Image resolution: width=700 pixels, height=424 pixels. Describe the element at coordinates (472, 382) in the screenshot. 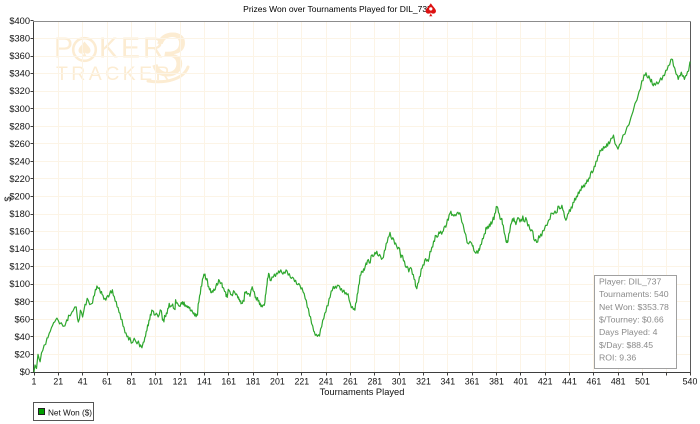

I see `svg-text: 361` at that location.